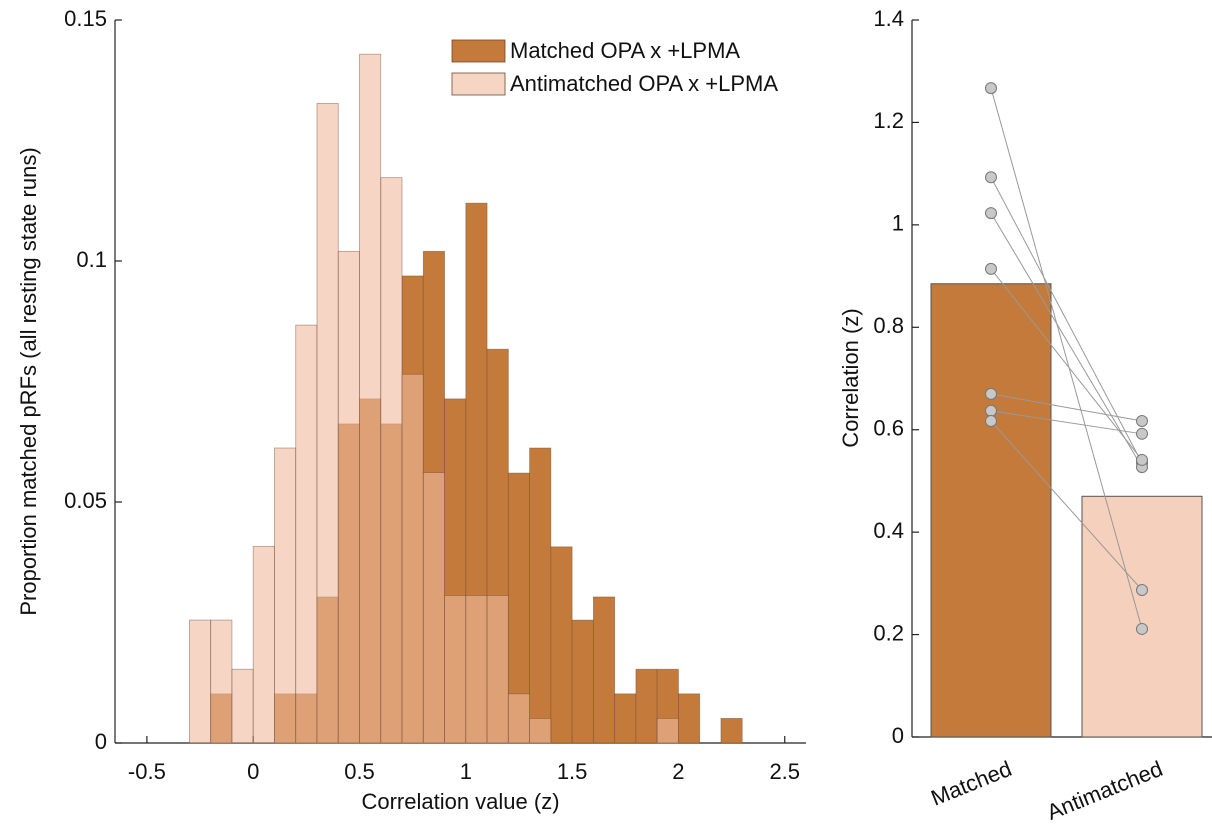 The width and height of the screenshot is (1212, 839). Describe the element at coordinates (253, 771) in the screenshot. I see `x-tick-label: 0` at that location.